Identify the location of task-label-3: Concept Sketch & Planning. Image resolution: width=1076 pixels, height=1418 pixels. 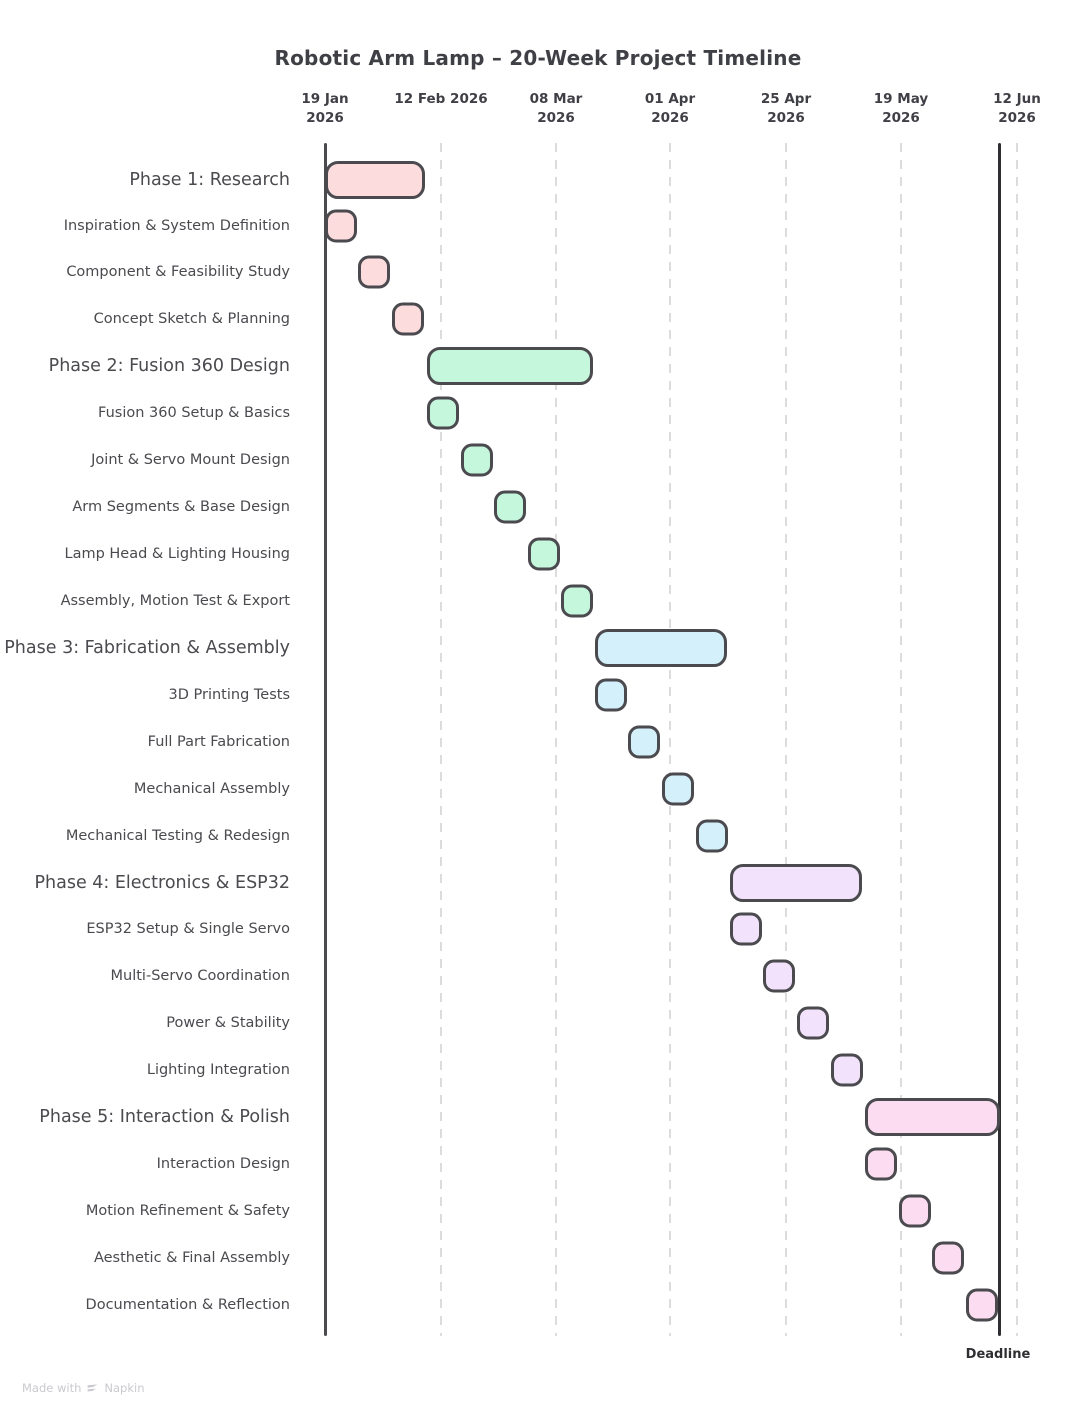
(191, 319).